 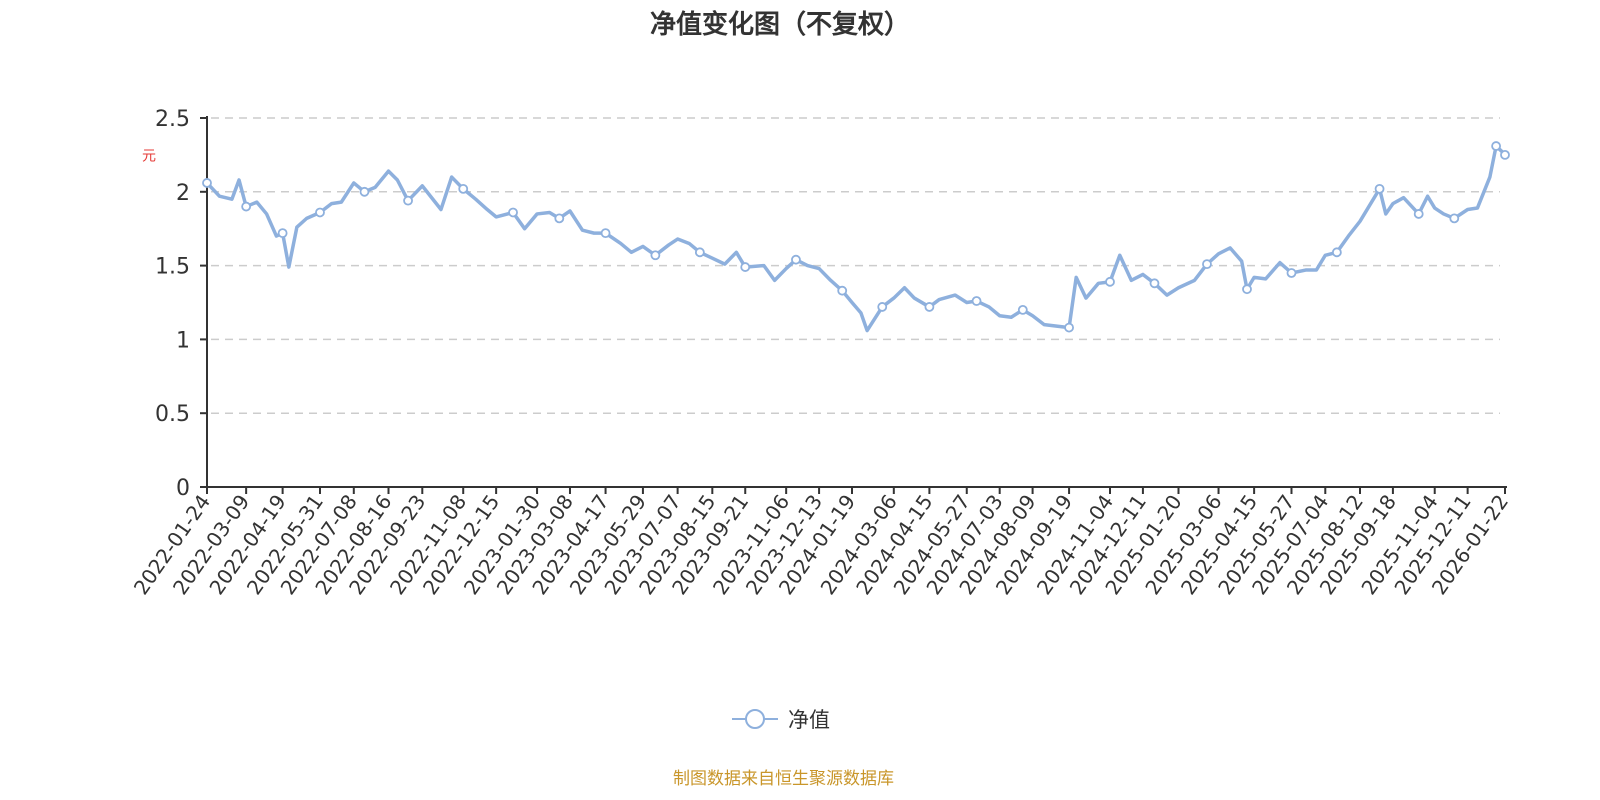 What do you see at coordinates (172, 119) in the screenshot?
I see `y-tick-label: 2.5` at bounding box center [172, 119].